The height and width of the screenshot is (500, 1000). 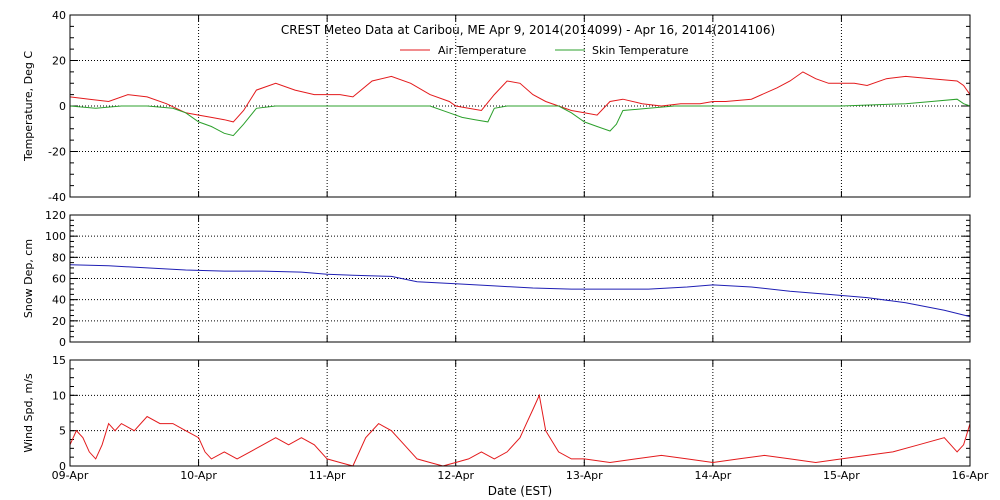 I want to click on legend: Air Temperature Skin Temperature, so click(x=544, y=50).